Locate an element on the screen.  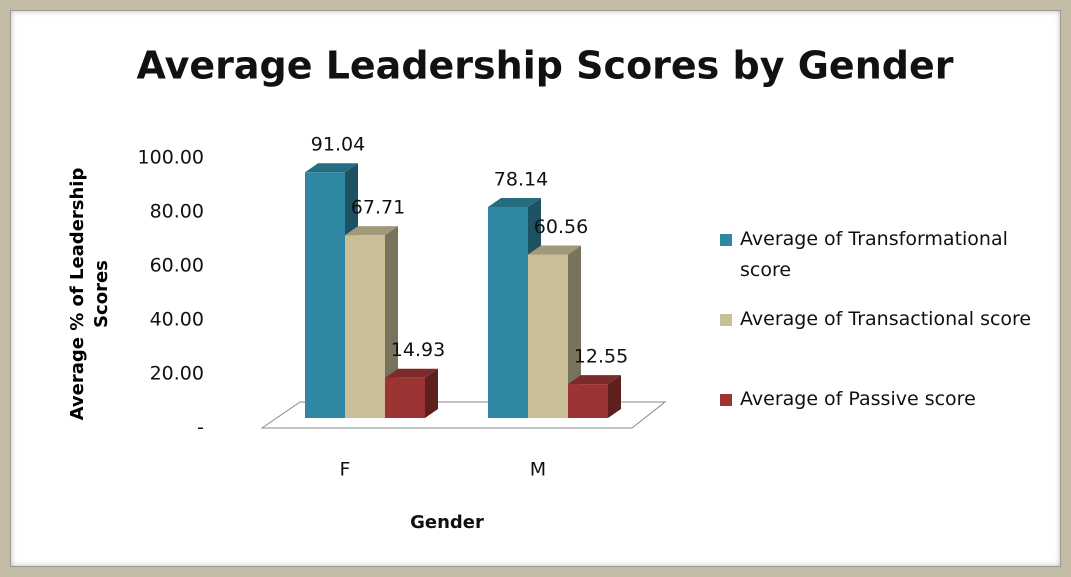
y-tick-label: 100.00 is located at coordinates (171, 158).